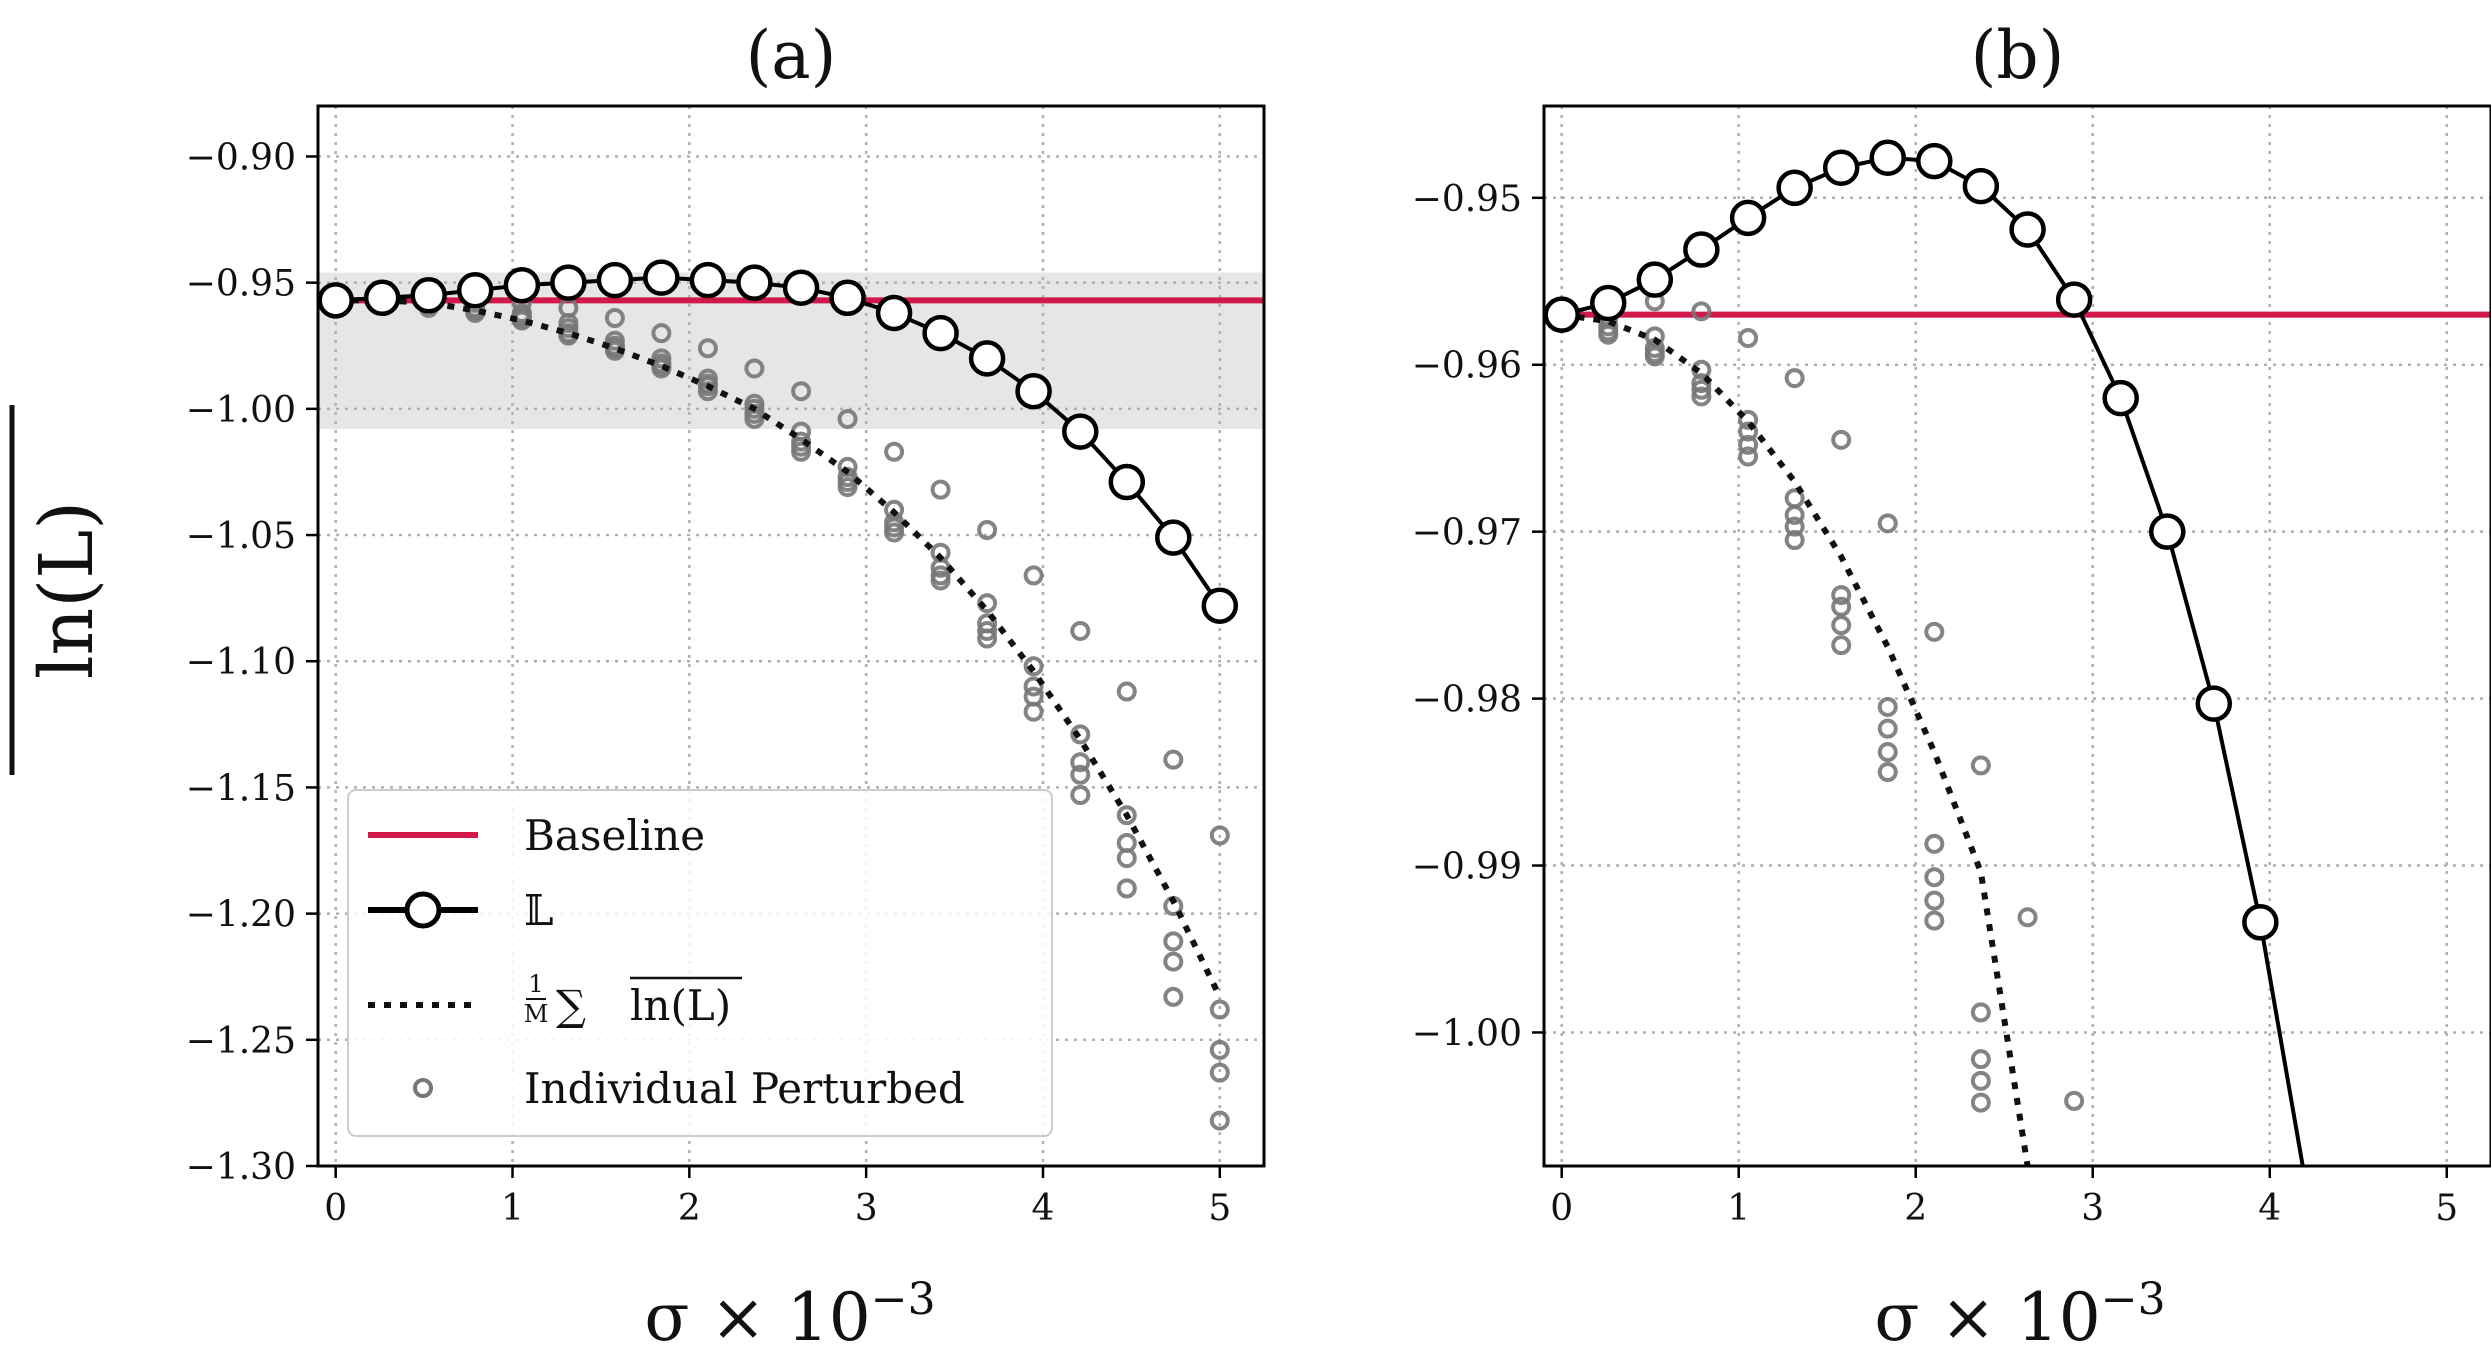  What do you see at coordinates (59, 590) in the screenshot?
I see `y-axis-label: ln(L)` at bounding box center [59, 590].